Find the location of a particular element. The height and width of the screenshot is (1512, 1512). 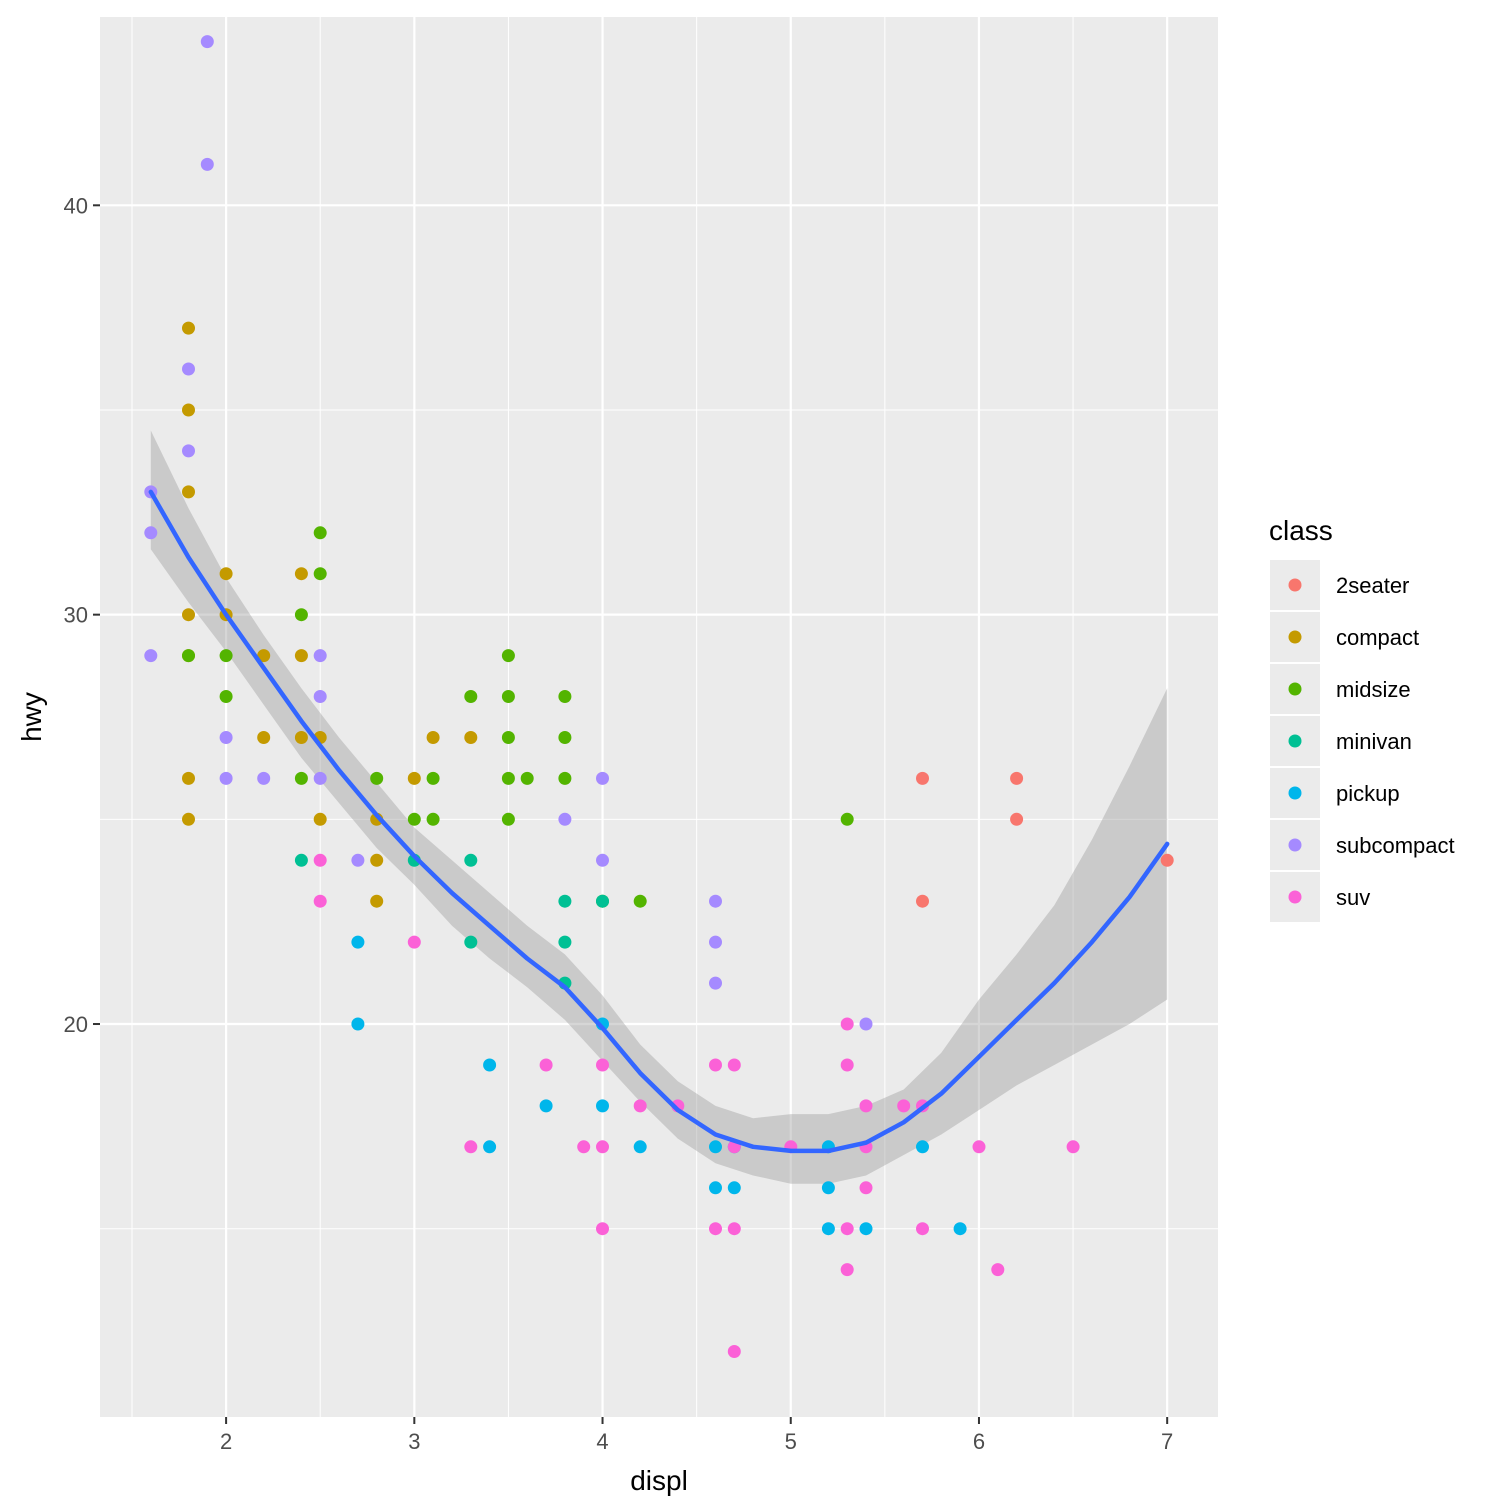

x-axis-title: displ is located at coordinates (659, 1480).